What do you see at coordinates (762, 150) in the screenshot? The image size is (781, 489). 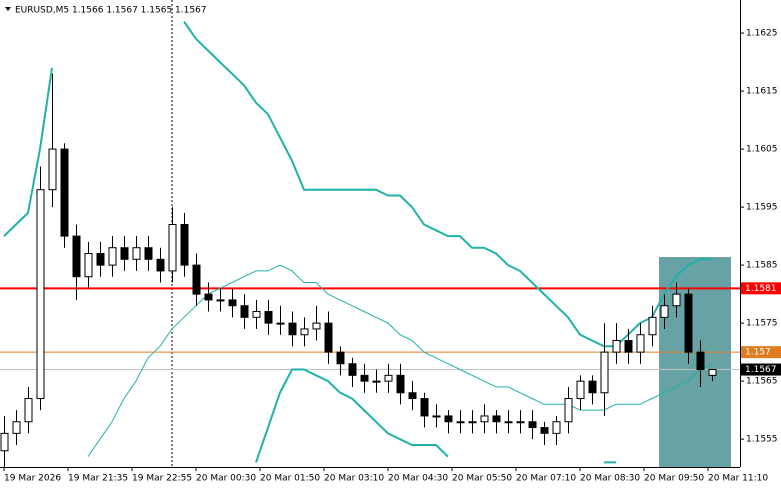 I see `y-tick-label: 1.1605` at bounding box center [762, 150].